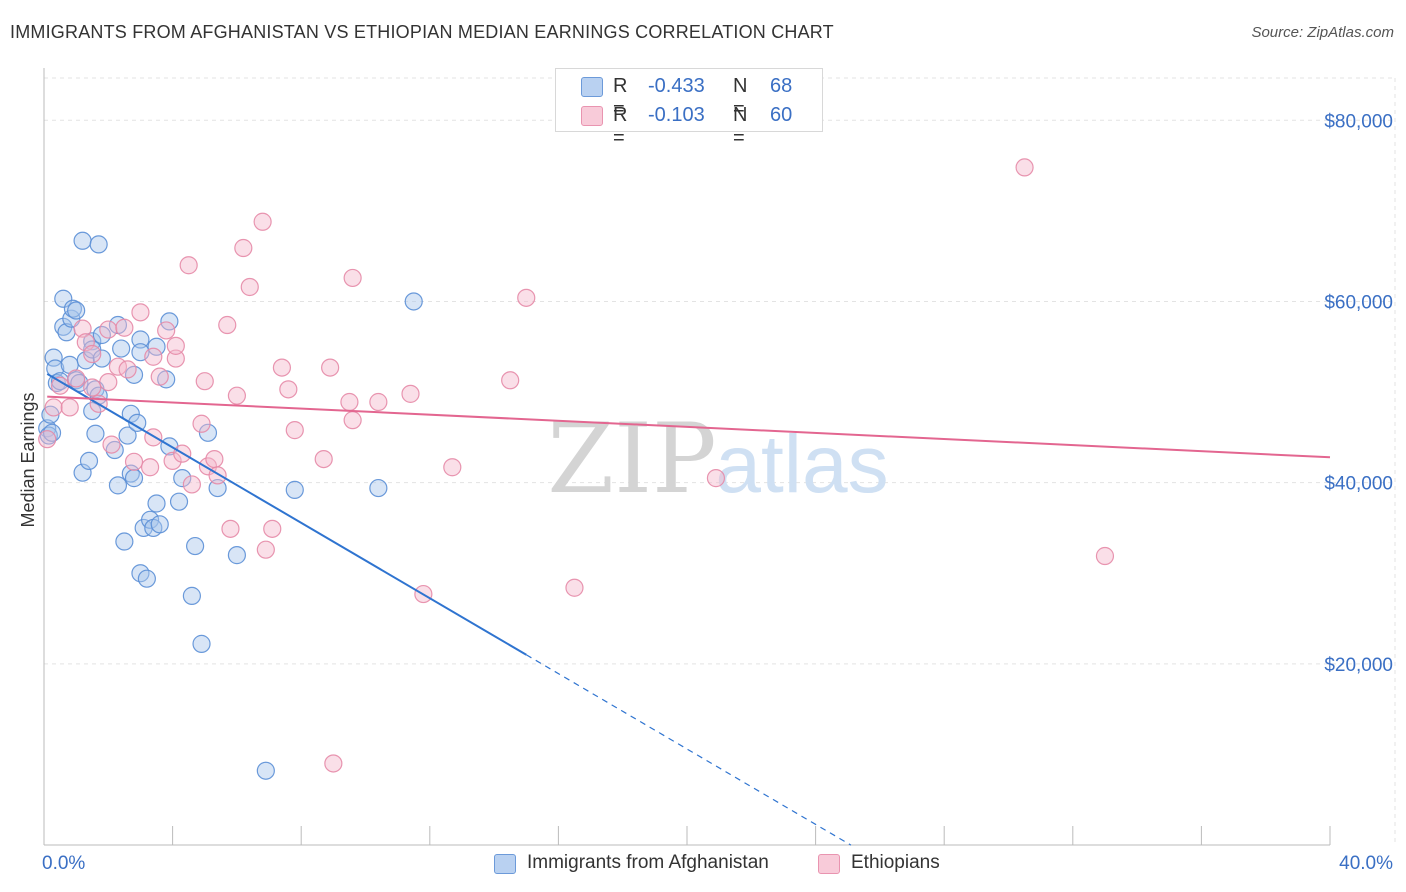  I want to click on watermark: ZIP atlas, so click(717, 459).